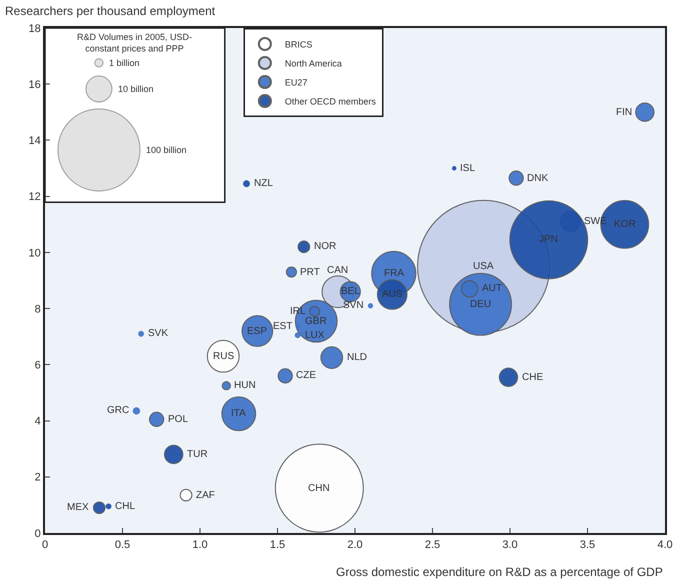 The image size is (679, 585). What do you see at coordinates (205, 495) in the screenshot?
I see `annotation: ZAF` at bounding box center [205, 495].